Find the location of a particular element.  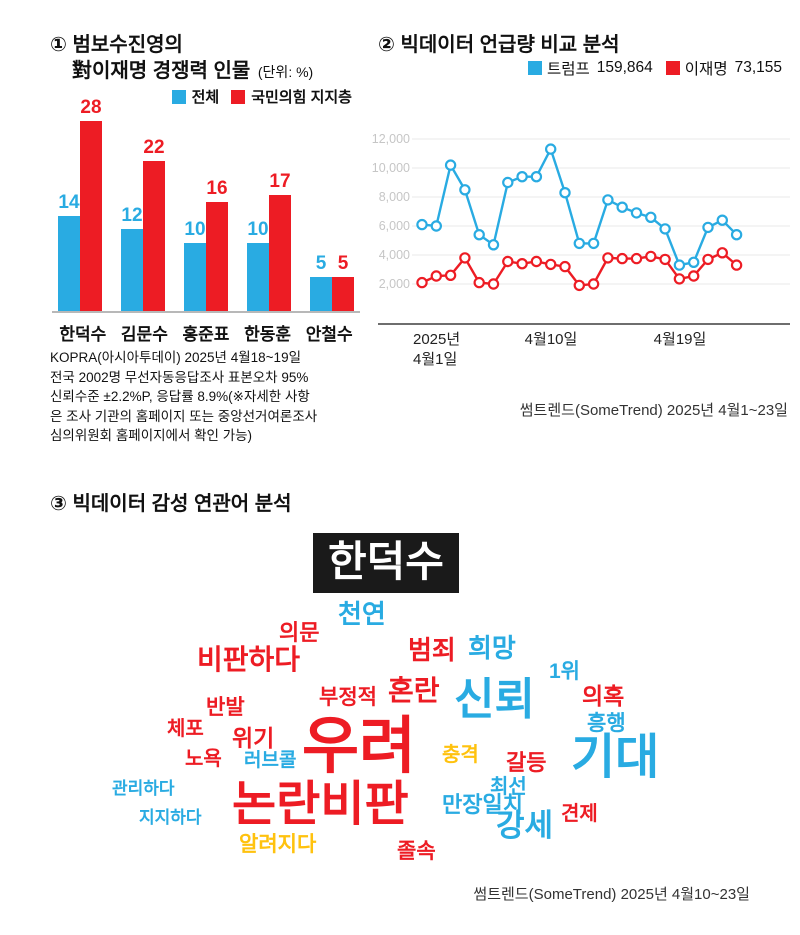

section3-title: ③ 빅데이터 감성 연관어 분석 is located at coordinates (171, 504).